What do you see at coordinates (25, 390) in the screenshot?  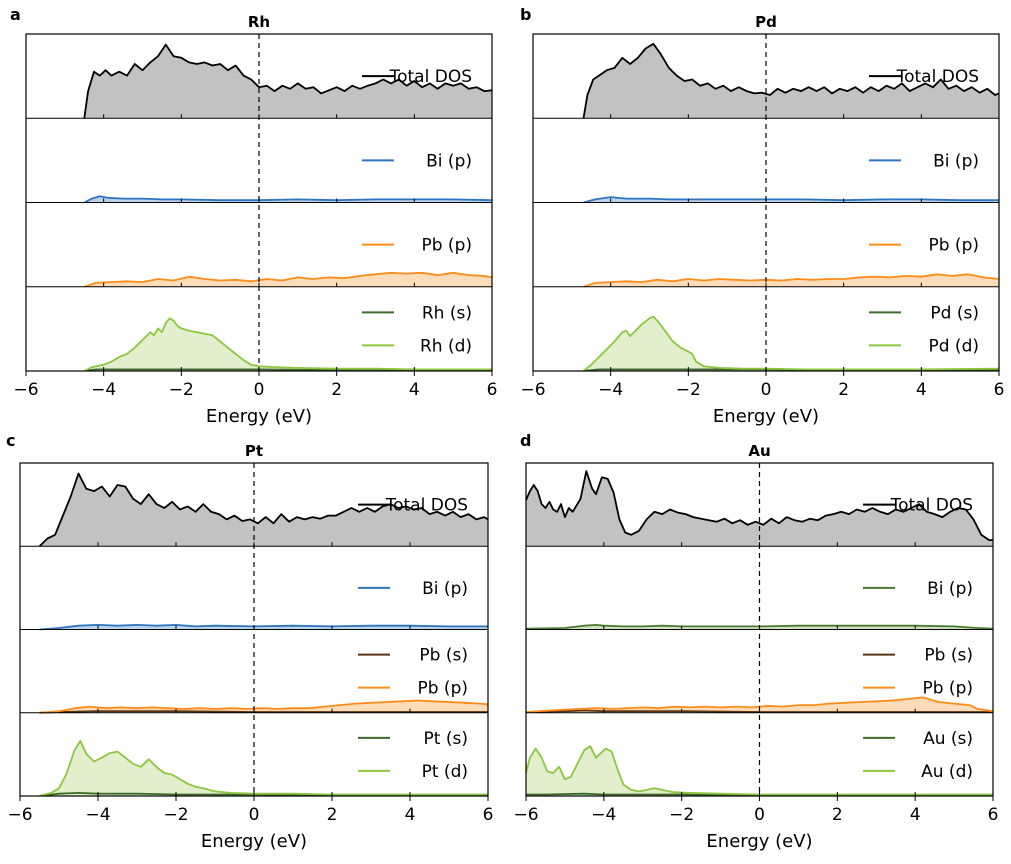 I see `panel-a-xtick-label-1: −6` at bounding box center [25, 390].